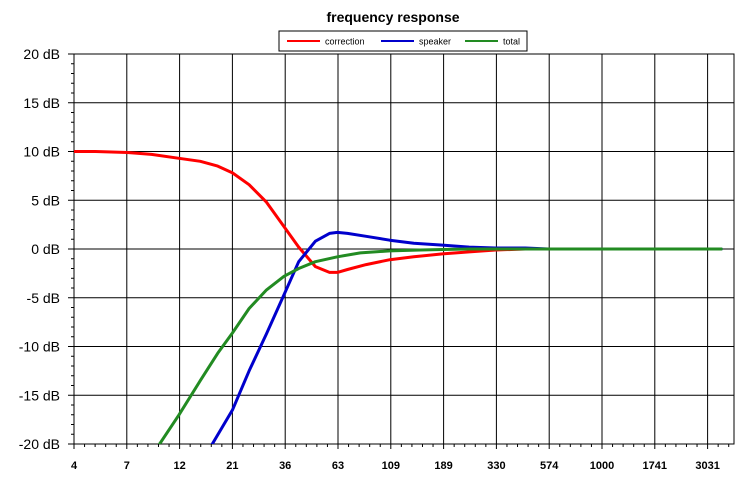 This screenshot has height=483, width=744. Describe the element at coordinates (345, 42) in the screenshot. I see `legend-label-correction: correction` at that location.